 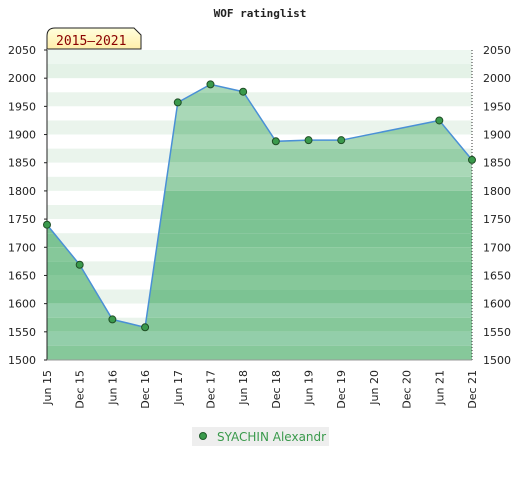 What do you see at coordinates (497, 275) in the screenshot?
I see `y-tick-label-right: 1650` at bounding box center [497, 275].